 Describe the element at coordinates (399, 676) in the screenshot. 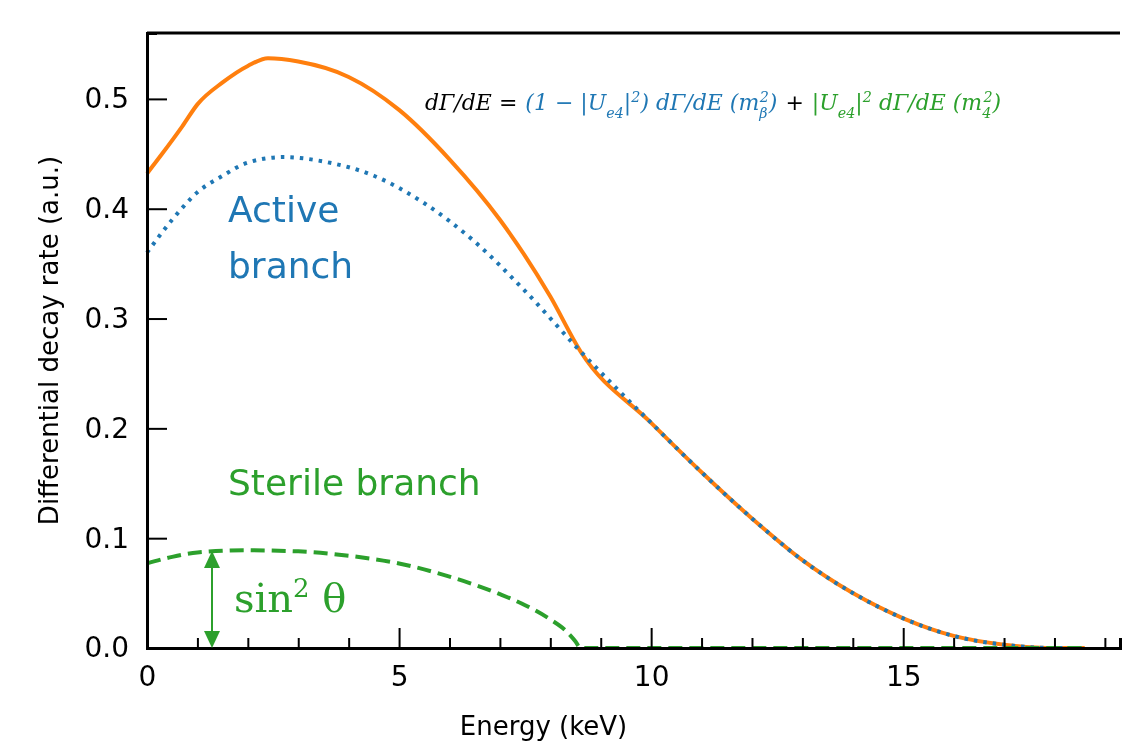

I see `x-tick-label: 5` at that location.